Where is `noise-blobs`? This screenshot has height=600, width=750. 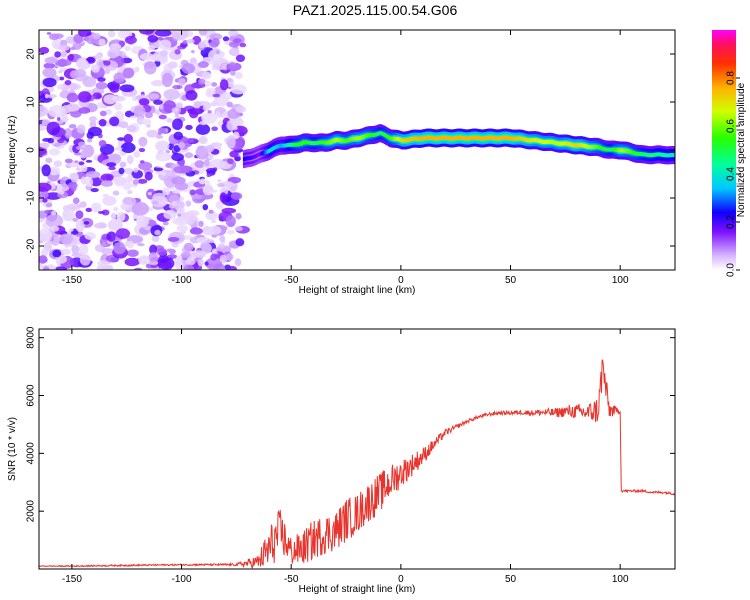
noise-blobs is located at coordinates (144, 150).